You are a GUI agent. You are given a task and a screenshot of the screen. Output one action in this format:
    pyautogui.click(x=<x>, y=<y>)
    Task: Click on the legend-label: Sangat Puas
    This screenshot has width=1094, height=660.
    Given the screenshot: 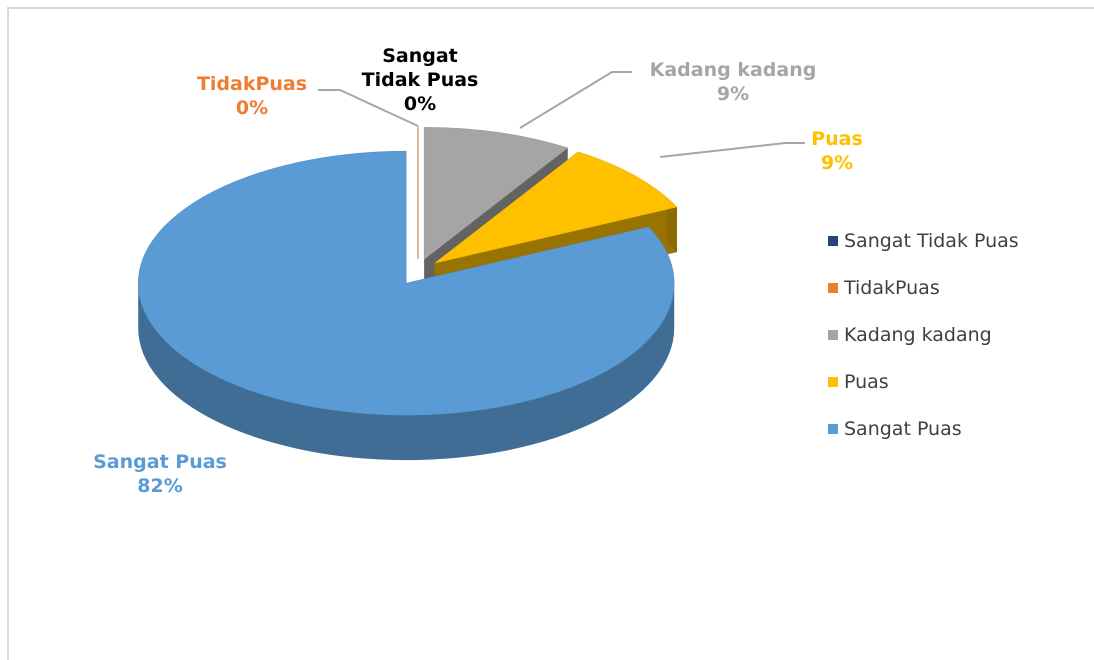 What is the action you would take?
    pyautogui.click(x=903, y=429)
    